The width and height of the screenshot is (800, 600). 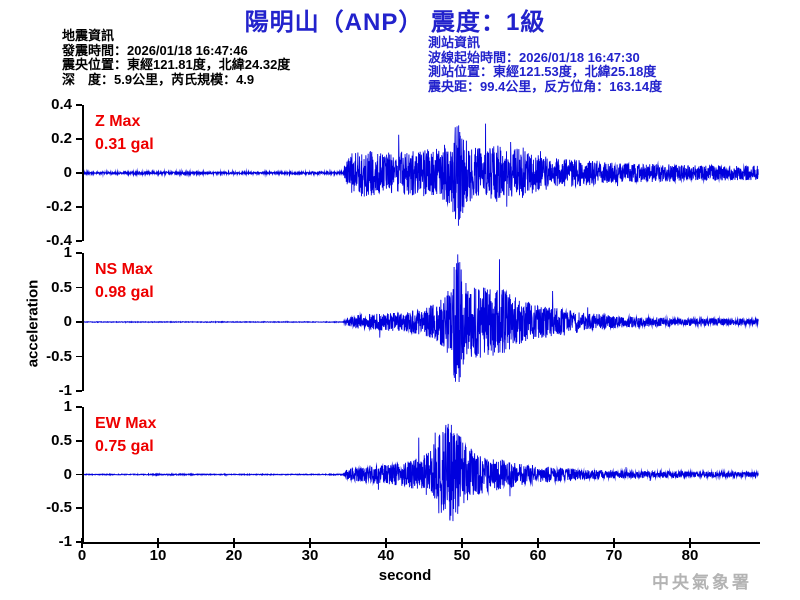 What do you see at coordinates (61, 138) in the screenshot?
I see `y-tick-label: 0.2` at bounding box center [61, 138].